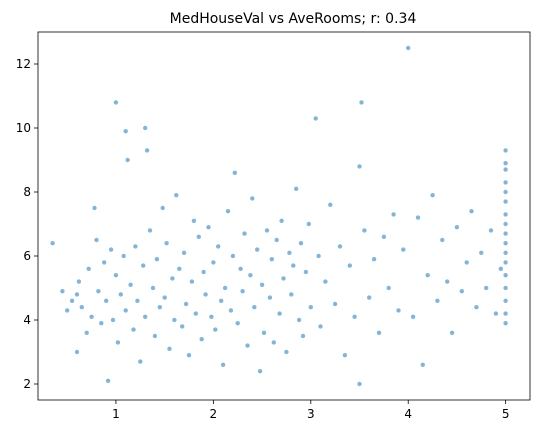  What do you see at coordinates (116, 414) in the screenshot?
I see `x-tick-label: 1` at bounding box center [116, 414].